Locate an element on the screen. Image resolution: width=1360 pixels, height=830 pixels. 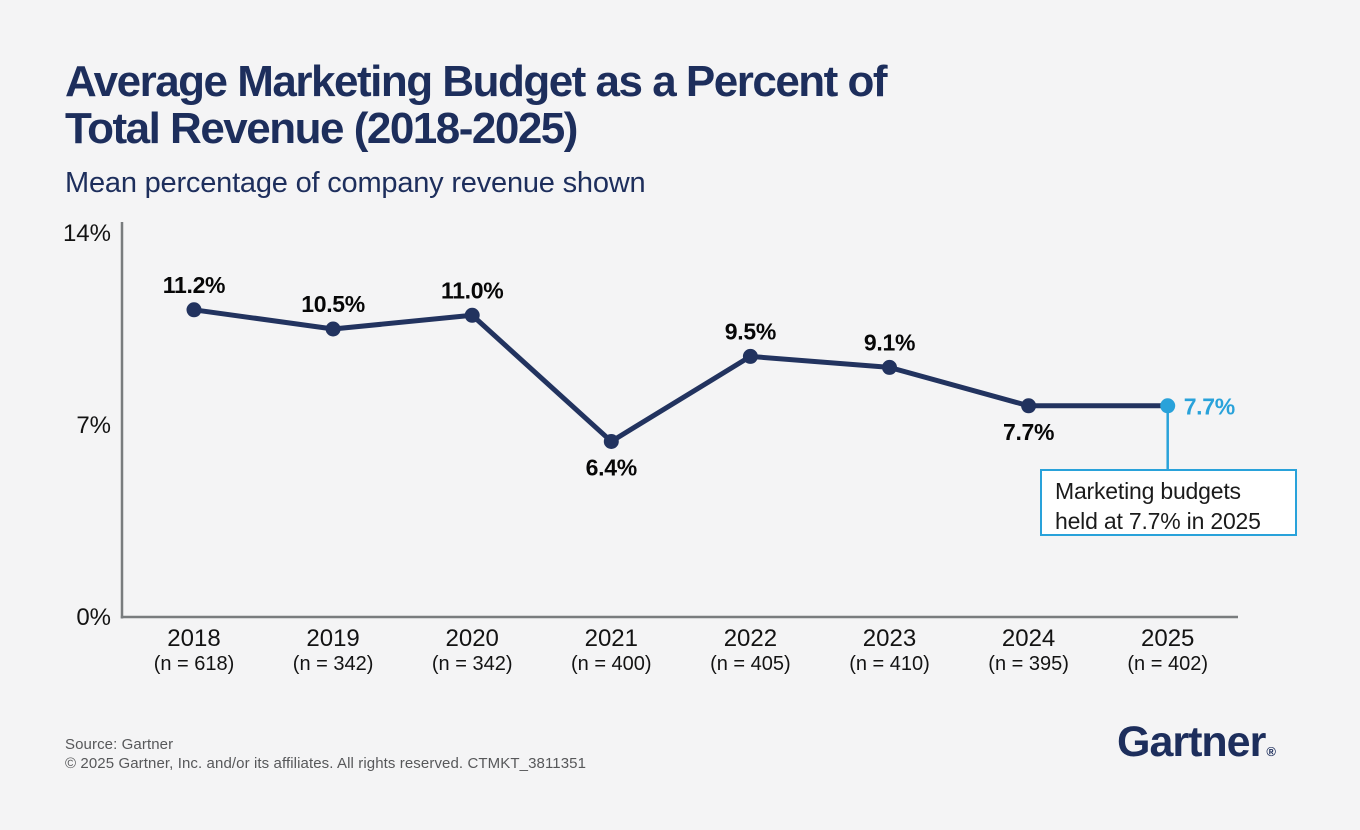
trend-line is located at coordinates (681, 375).